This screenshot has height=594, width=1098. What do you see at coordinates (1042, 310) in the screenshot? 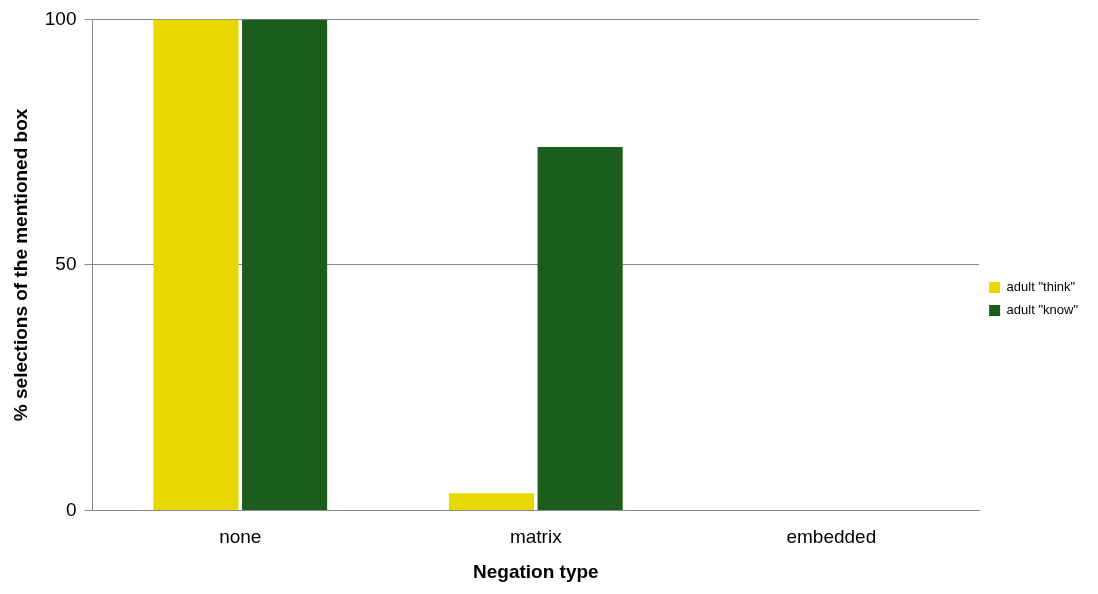
I see `legend-label: adult "know"` at bounding box center [1042, 310].